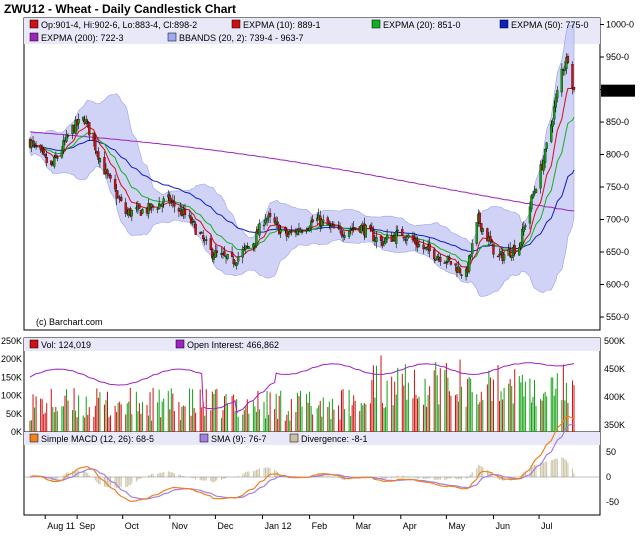 This screenshot has height=560, width=640. What do you see at coordinates (502, 526) in the screenshot?
I see `x-tick-label: Jun` at bounding box center [502, 526].